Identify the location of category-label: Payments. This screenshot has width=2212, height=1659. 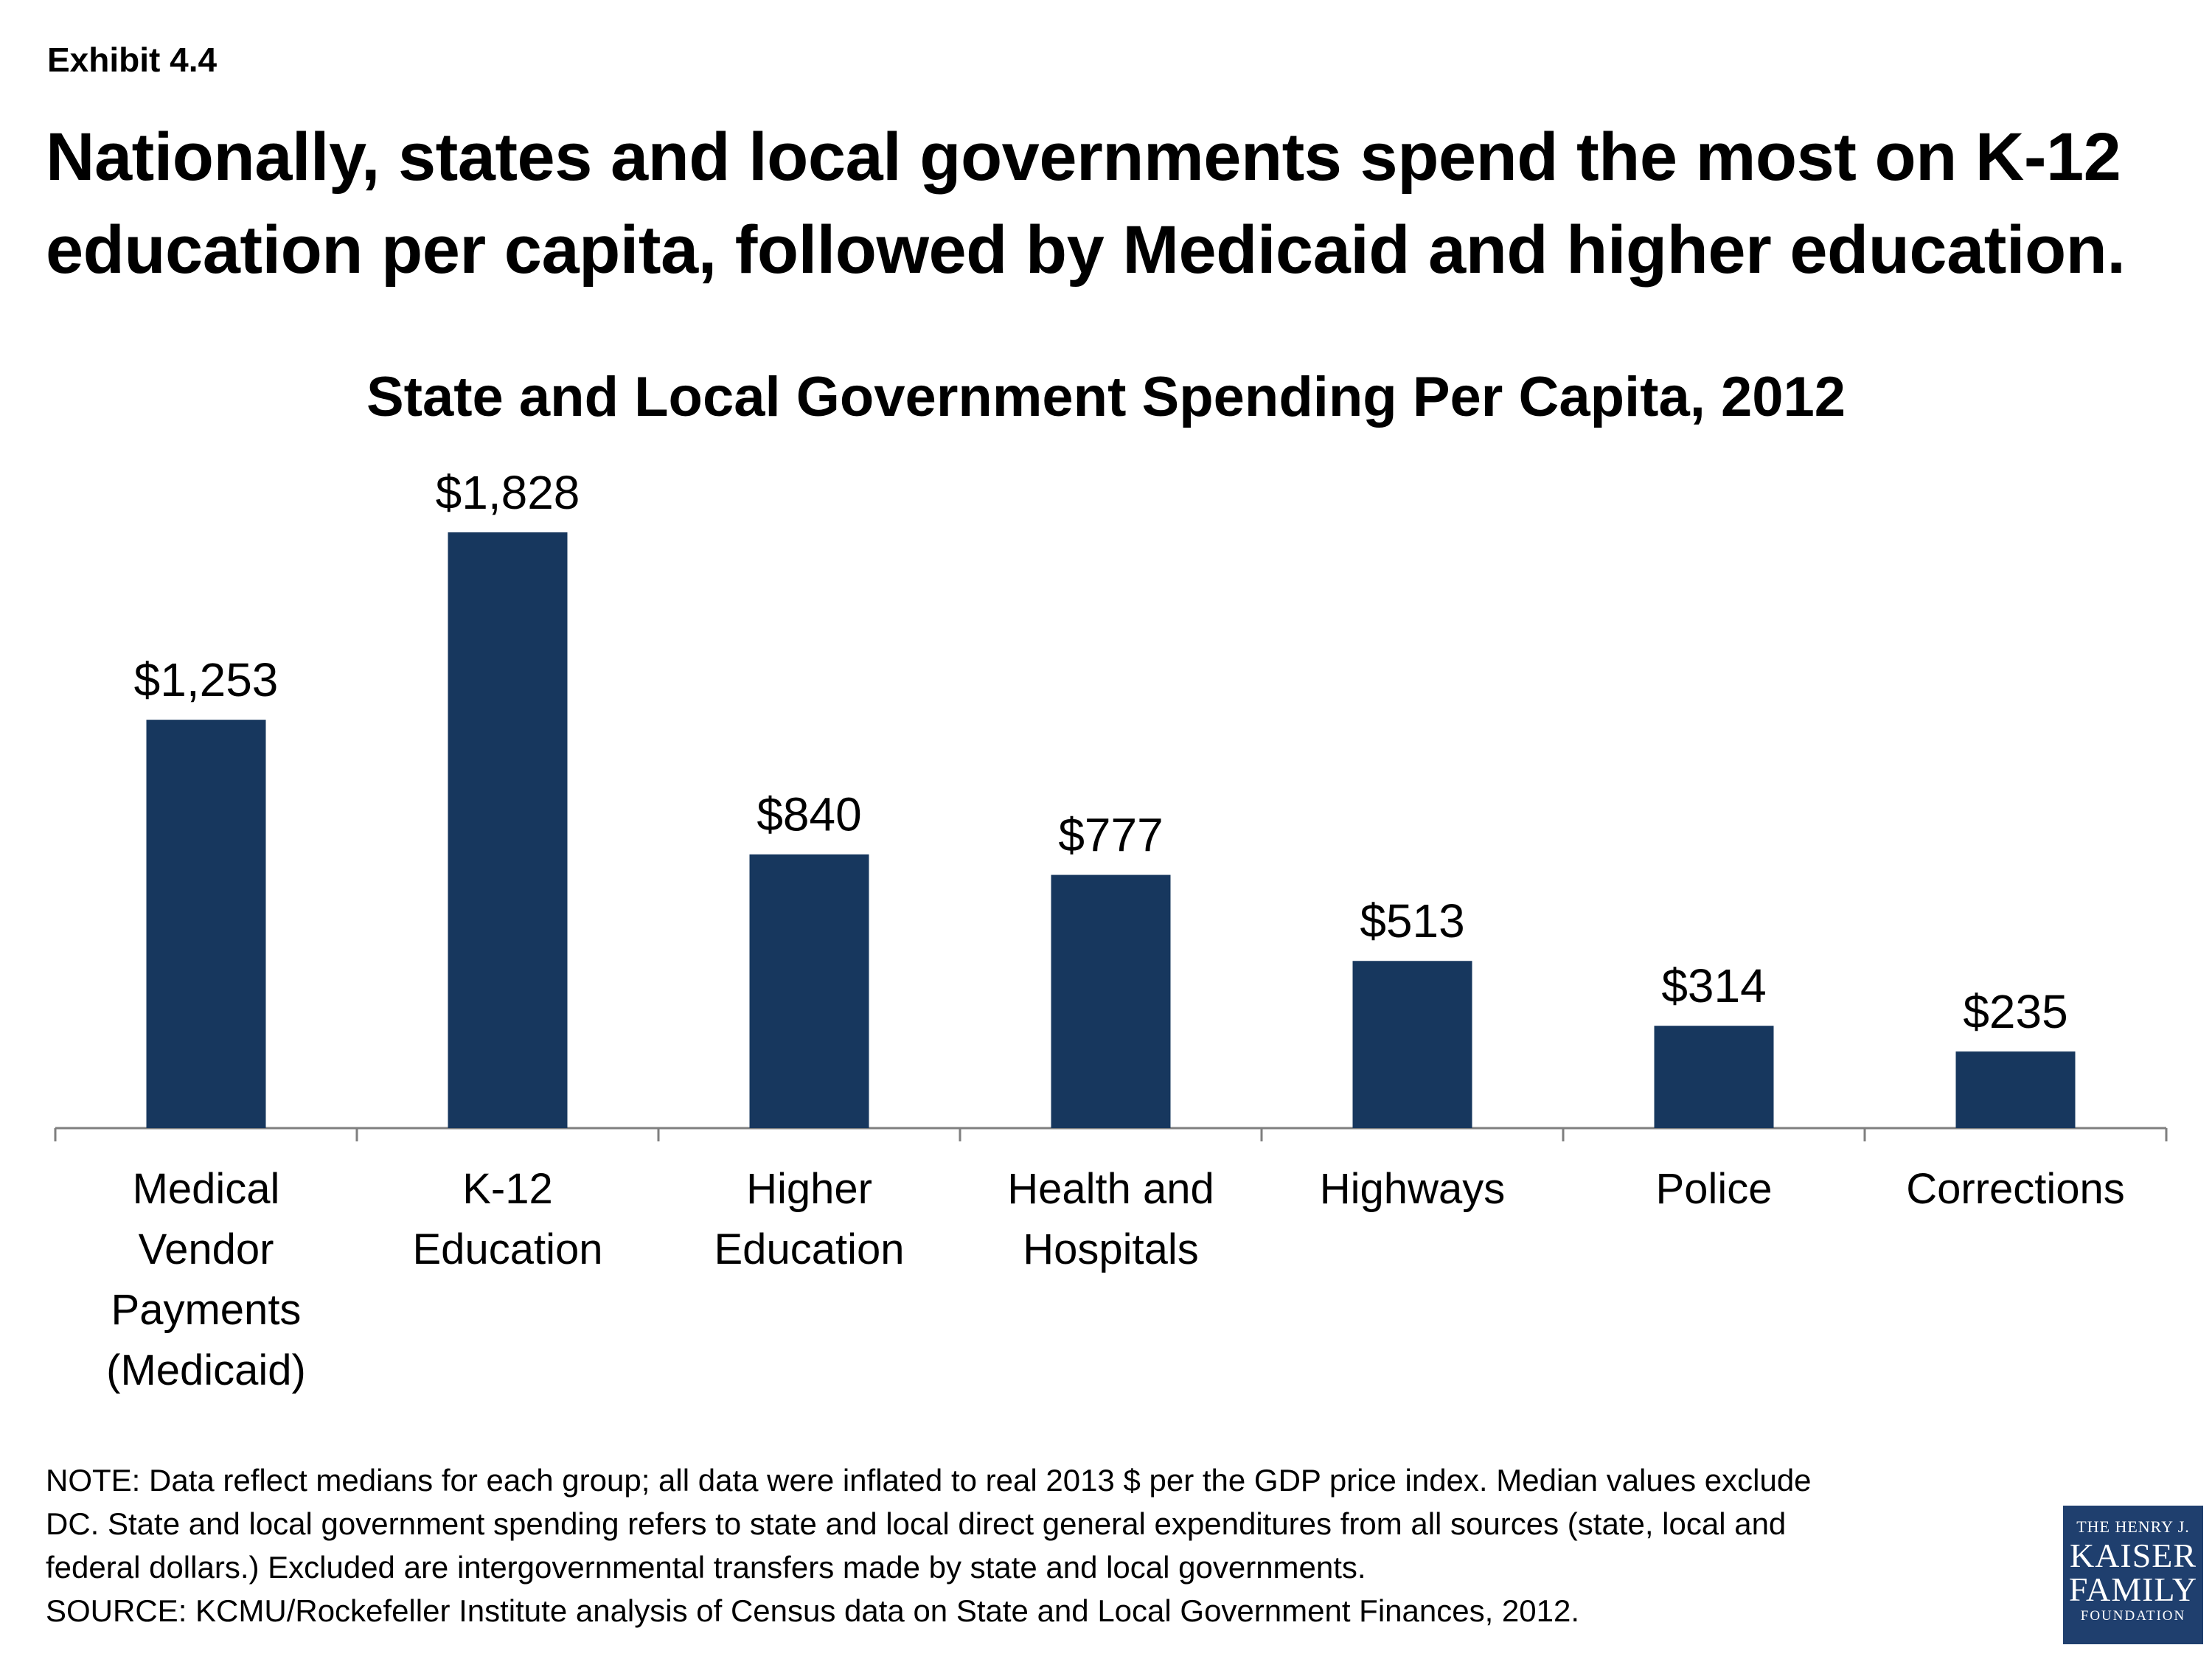
(206, 1310).